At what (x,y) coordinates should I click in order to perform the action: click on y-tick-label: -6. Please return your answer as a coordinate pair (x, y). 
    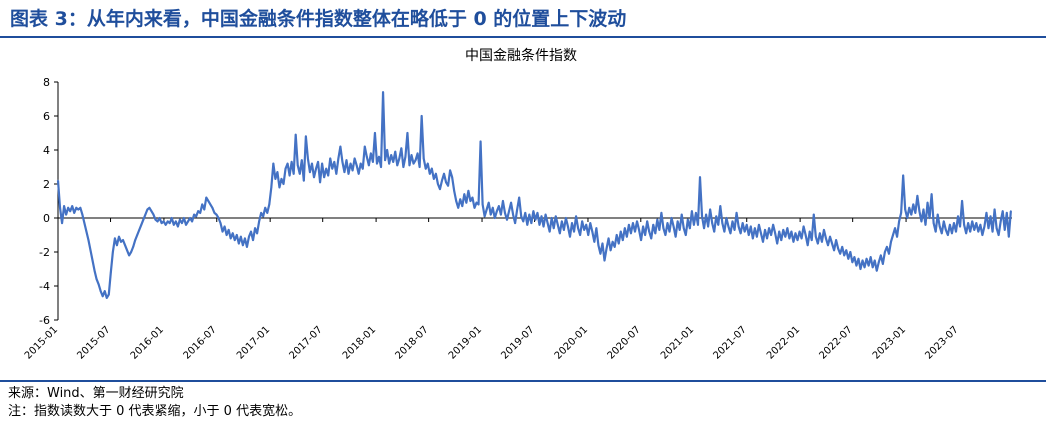
    Looking at the image, I should click on (44, 320).